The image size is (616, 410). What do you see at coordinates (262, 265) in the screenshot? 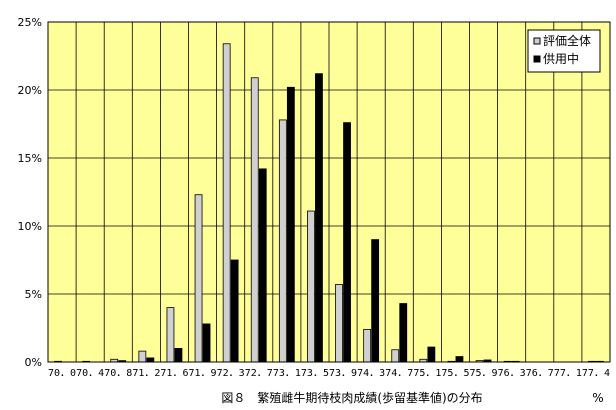
I see `bar-series-2-72.7` at bounding box center [262, 265].